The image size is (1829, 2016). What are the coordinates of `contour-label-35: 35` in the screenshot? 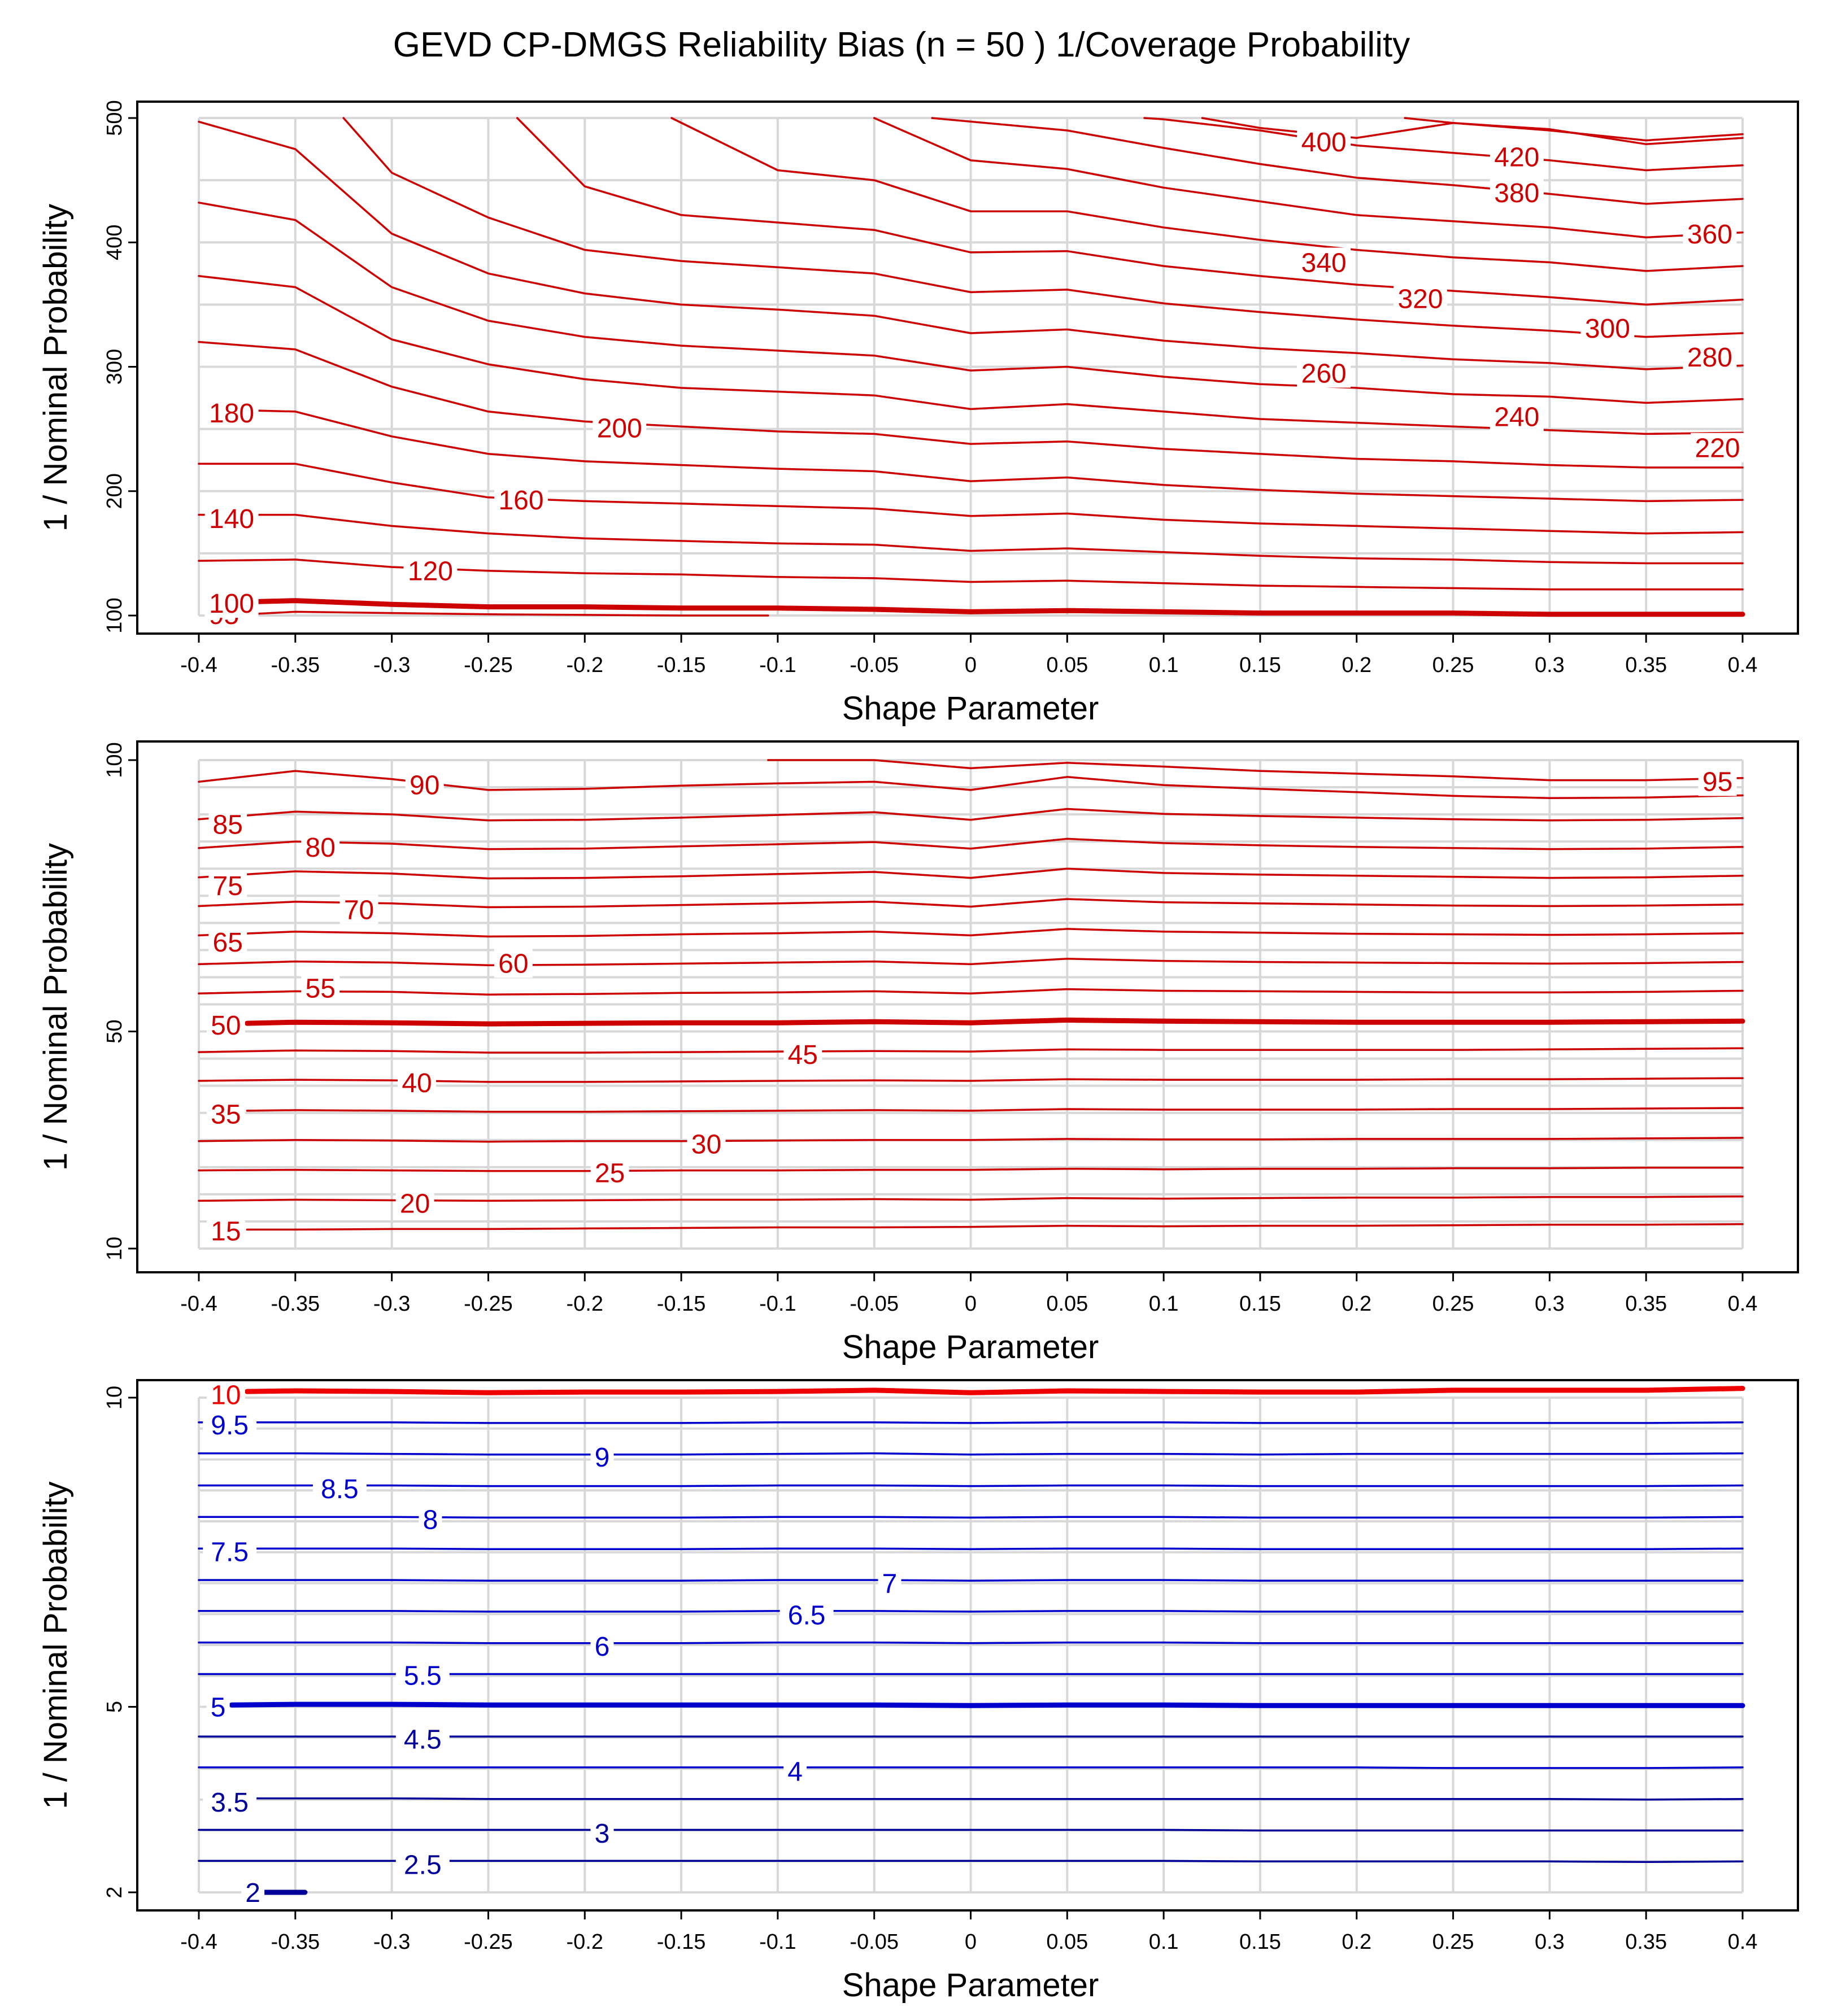 It's located at (226, 1115).